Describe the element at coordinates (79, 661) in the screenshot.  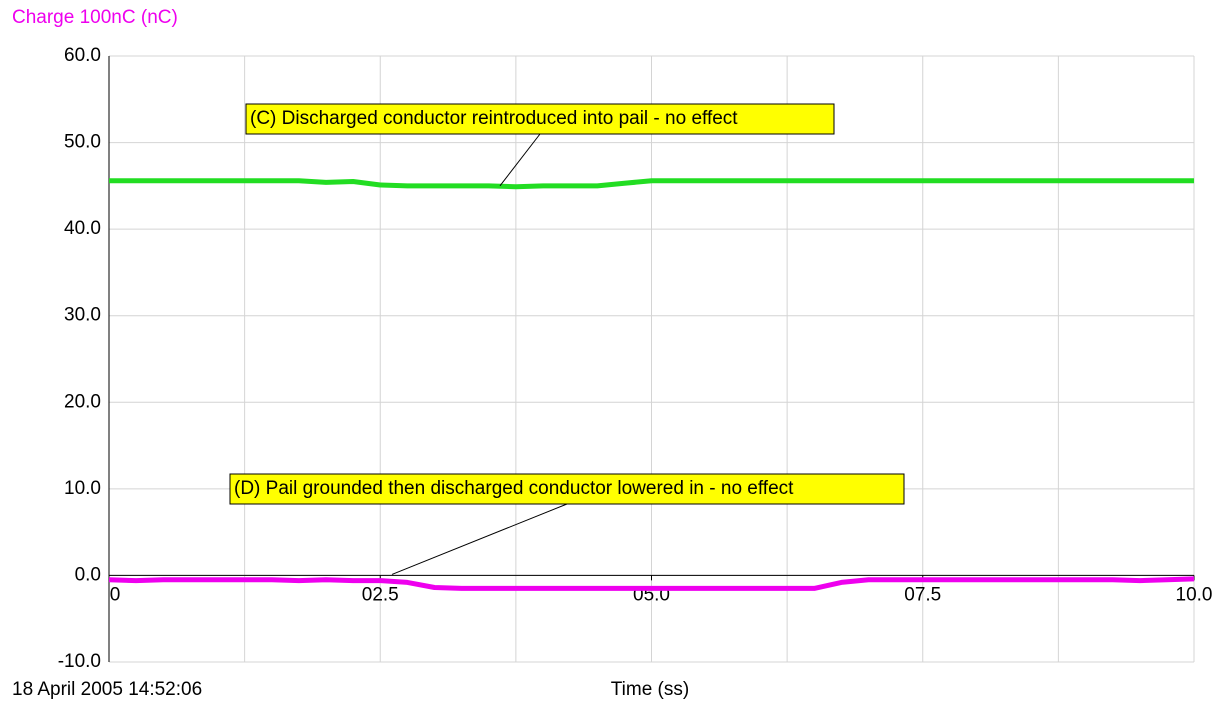
I see `y-tick-label: -10.0` at that location.